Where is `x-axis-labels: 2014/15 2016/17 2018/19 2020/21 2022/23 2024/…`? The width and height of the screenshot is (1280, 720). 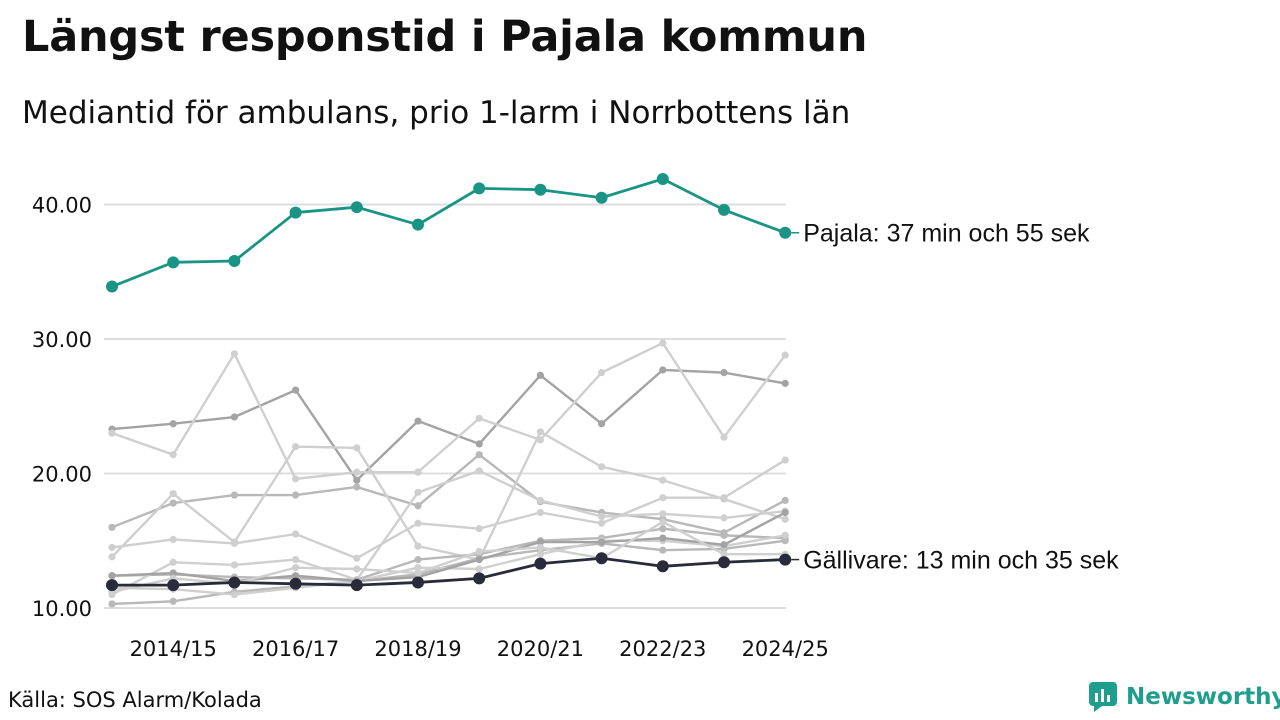 x-axis-labels: 2014/15 2016/17 2018/19 2020/21 2022/23 2024/… is located at coordinates (479, 649).